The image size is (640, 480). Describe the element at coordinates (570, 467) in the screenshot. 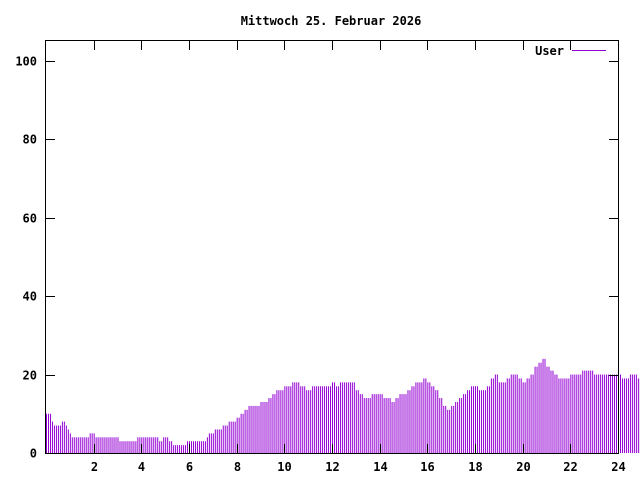

I see `x-tick-label: 22` at that location.